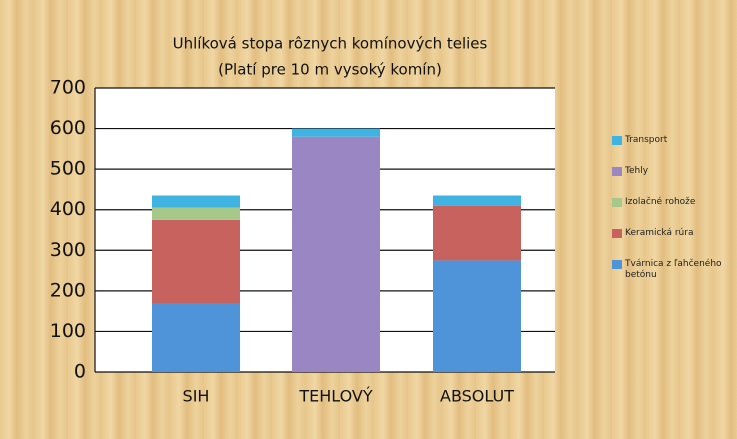 This screenshot has width=737, height=439. I want to click on y-tick-label: 200, so click(68, 290).